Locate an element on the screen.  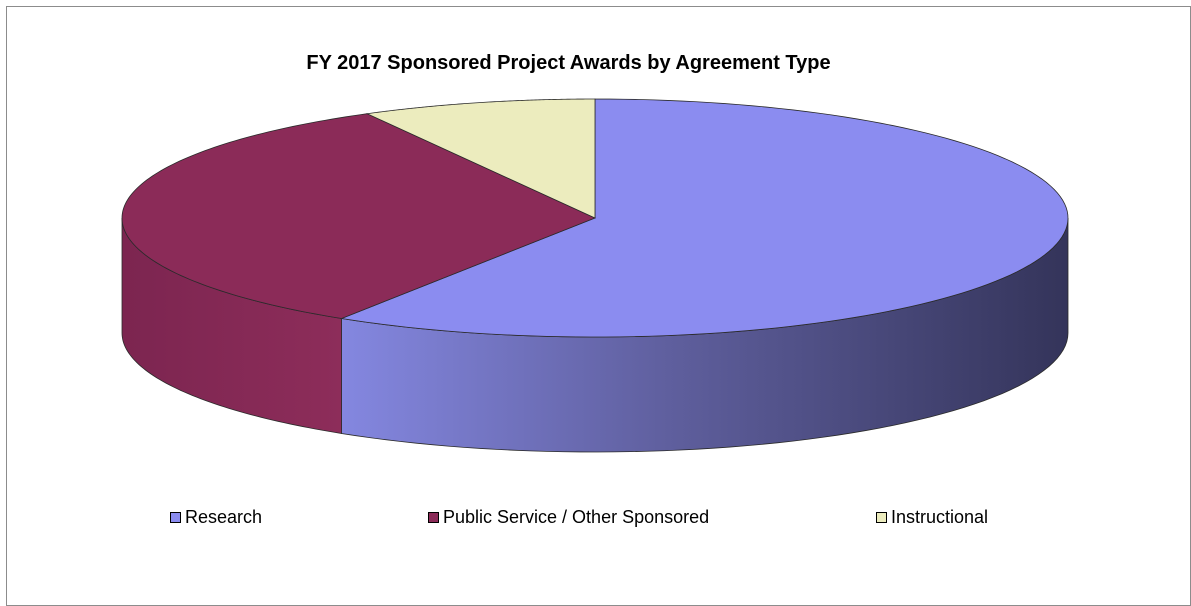
legend-item-instructional: Instructional is located at coordinates (932, 517).